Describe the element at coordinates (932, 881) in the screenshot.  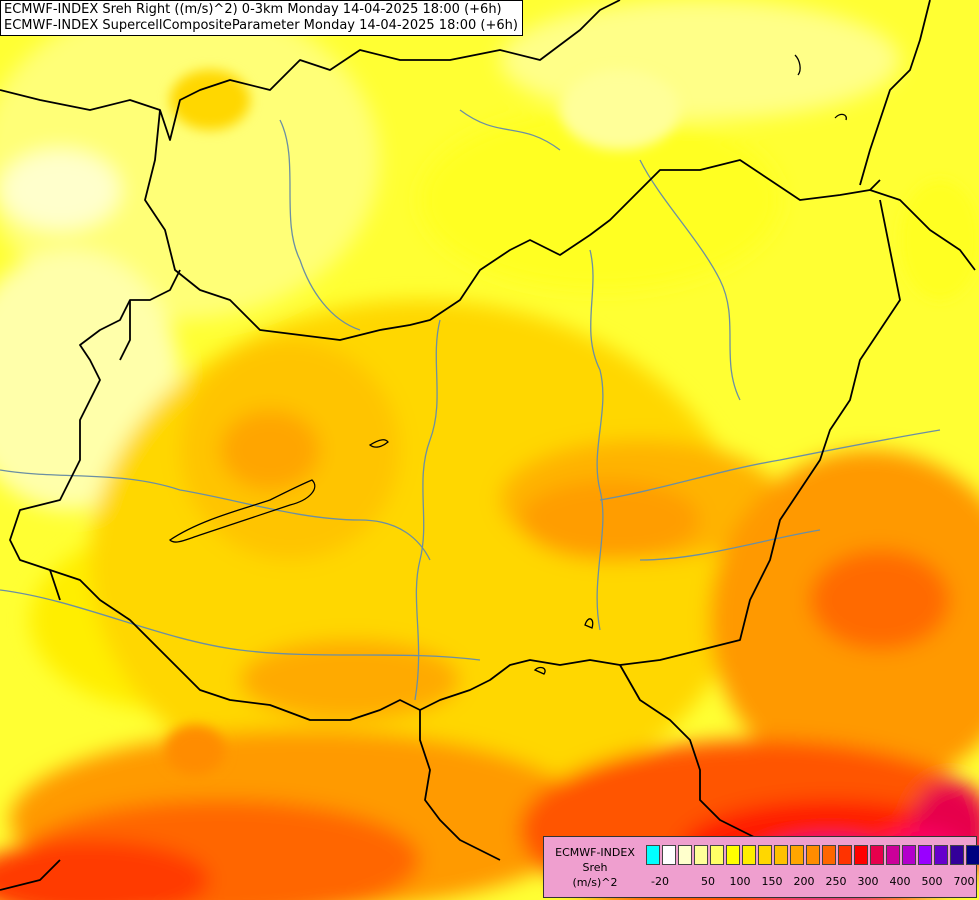
I see `legend-tick-label: 500` at that location.